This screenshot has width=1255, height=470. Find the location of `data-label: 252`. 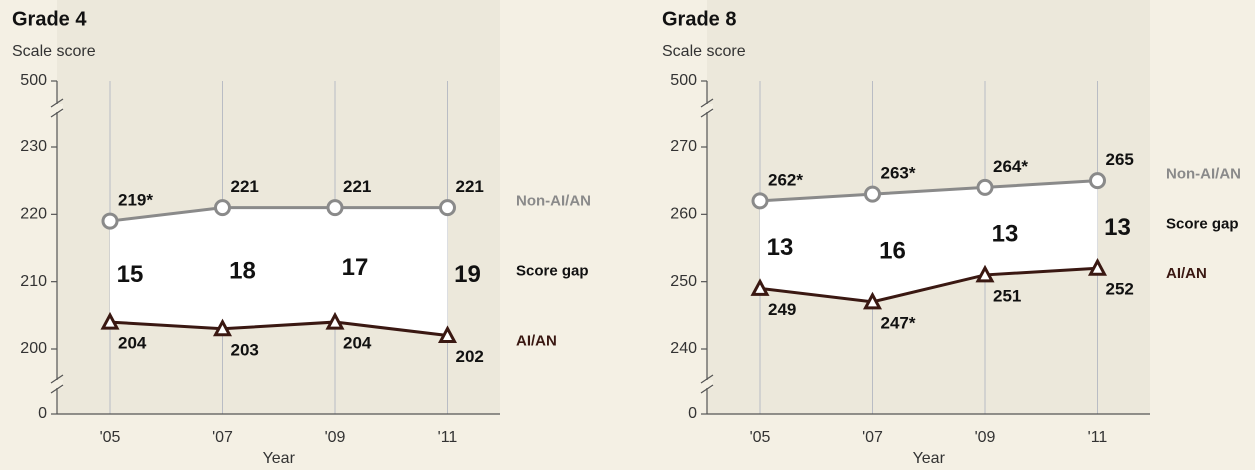

data-label: 252 is located at coordinates (1120, 289).